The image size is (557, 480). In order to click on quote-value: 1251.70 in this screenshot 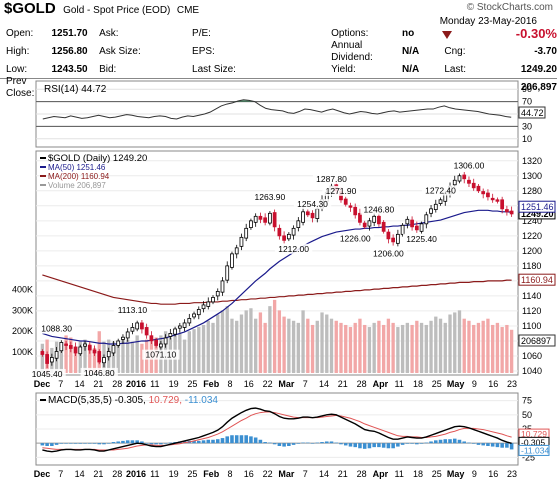, I will do `click(69, 33)`.